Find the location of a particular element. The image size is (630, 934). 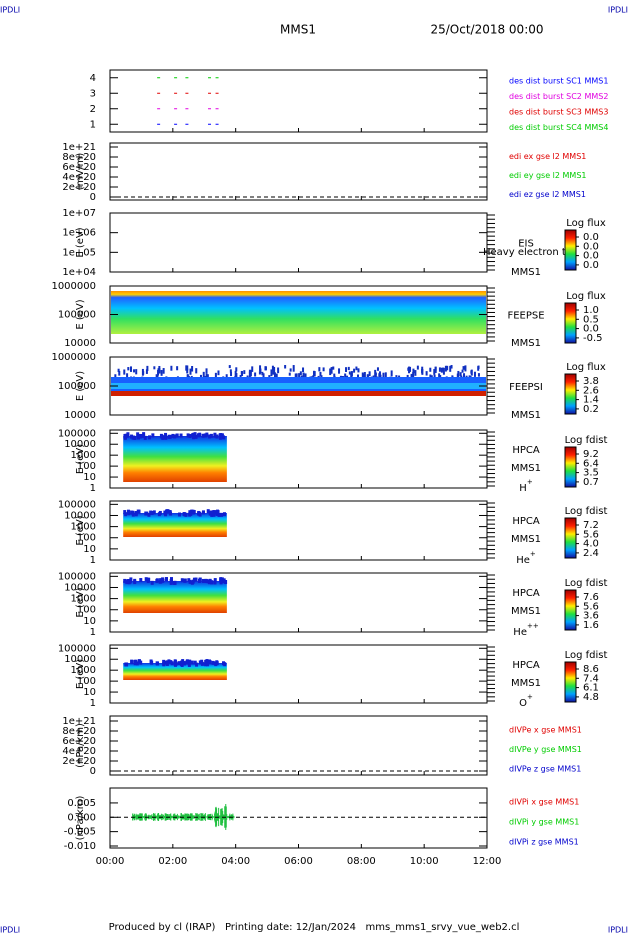

y-tick-label: 4 is located at coordinates (93, 78).